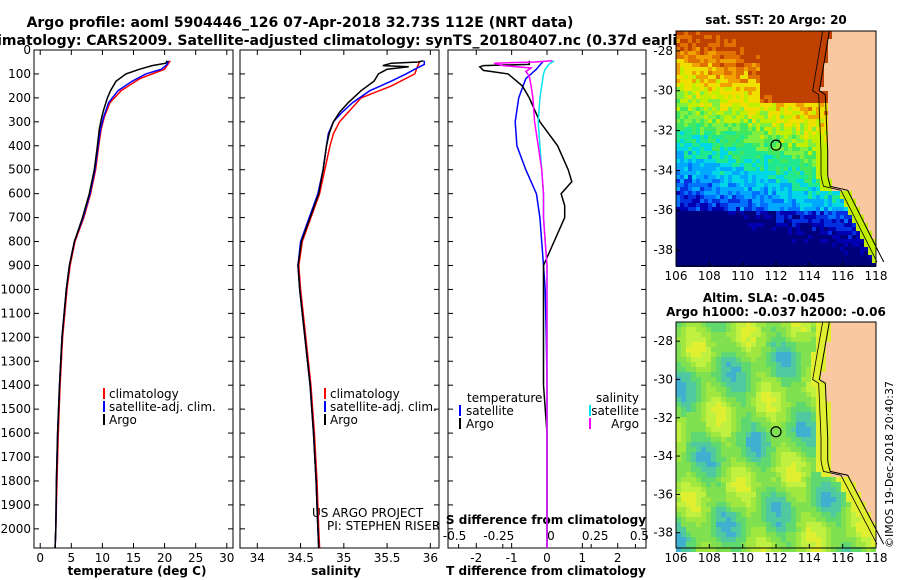  I want to click on x-tick-label: 25, so click(195, 558).